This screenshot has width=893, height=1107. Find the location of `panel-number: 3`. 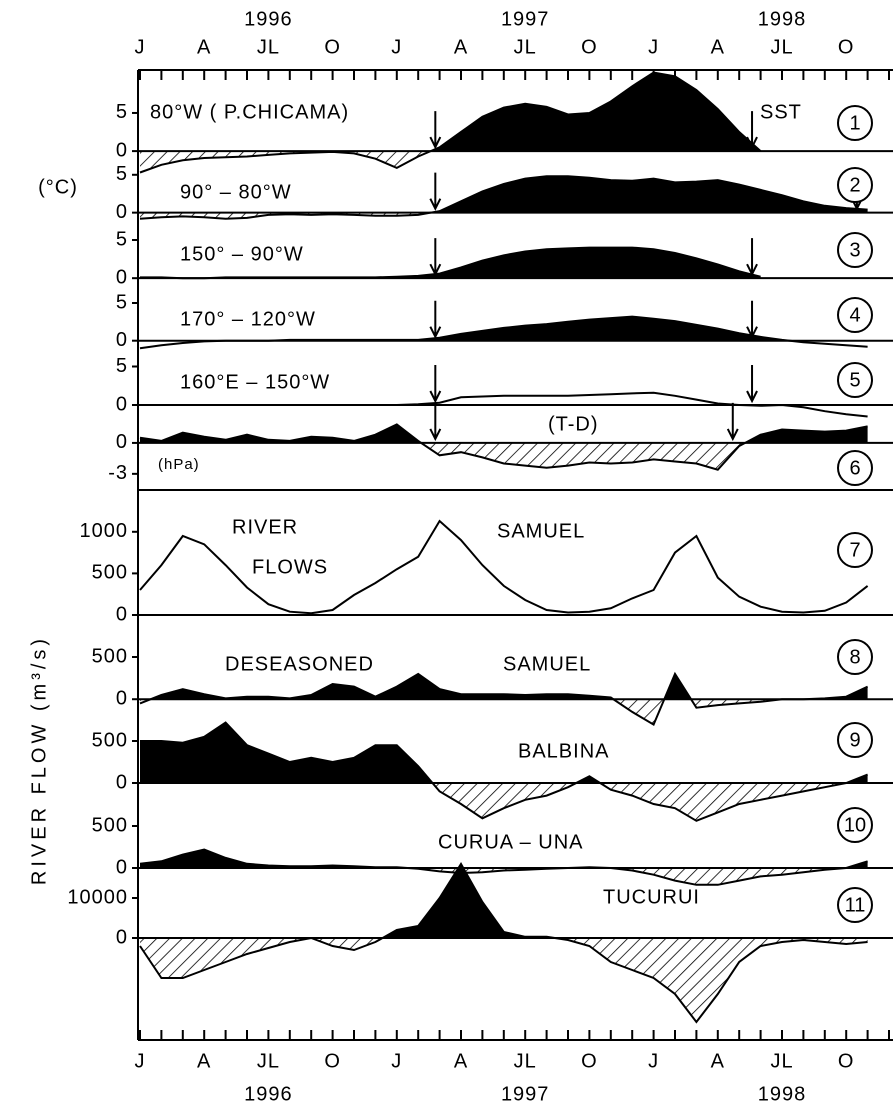

panel-number: 3 is located at coordinates (854, 250).